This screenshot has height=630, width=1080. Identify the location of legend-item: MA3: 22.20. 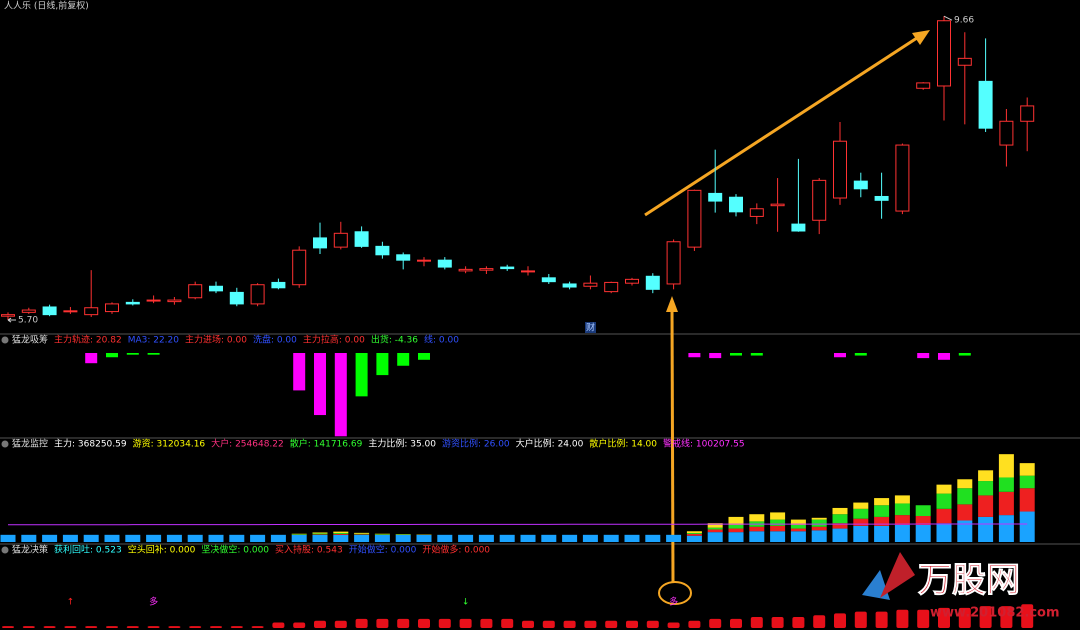
(154, 341).